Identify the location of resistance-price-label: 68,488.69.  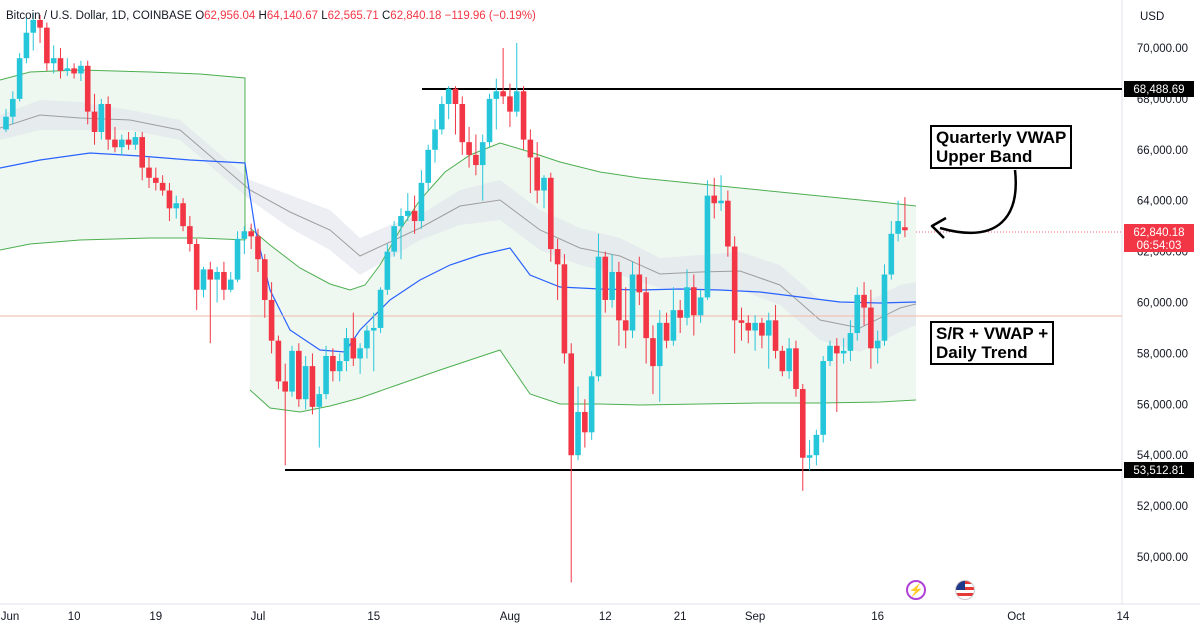
(1158, 90).